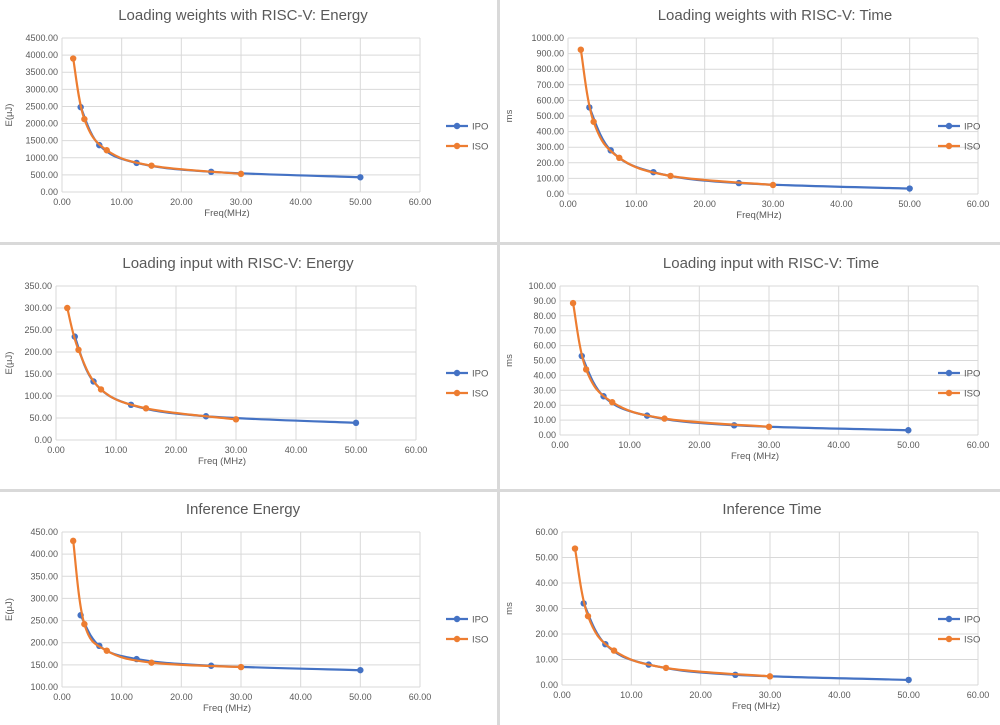 The width and height of the screenshot is (1000, 725). Describe the element at coordinates (41, 124) in the screenshot. I see `y-tick-label: 2000.00` at that location.